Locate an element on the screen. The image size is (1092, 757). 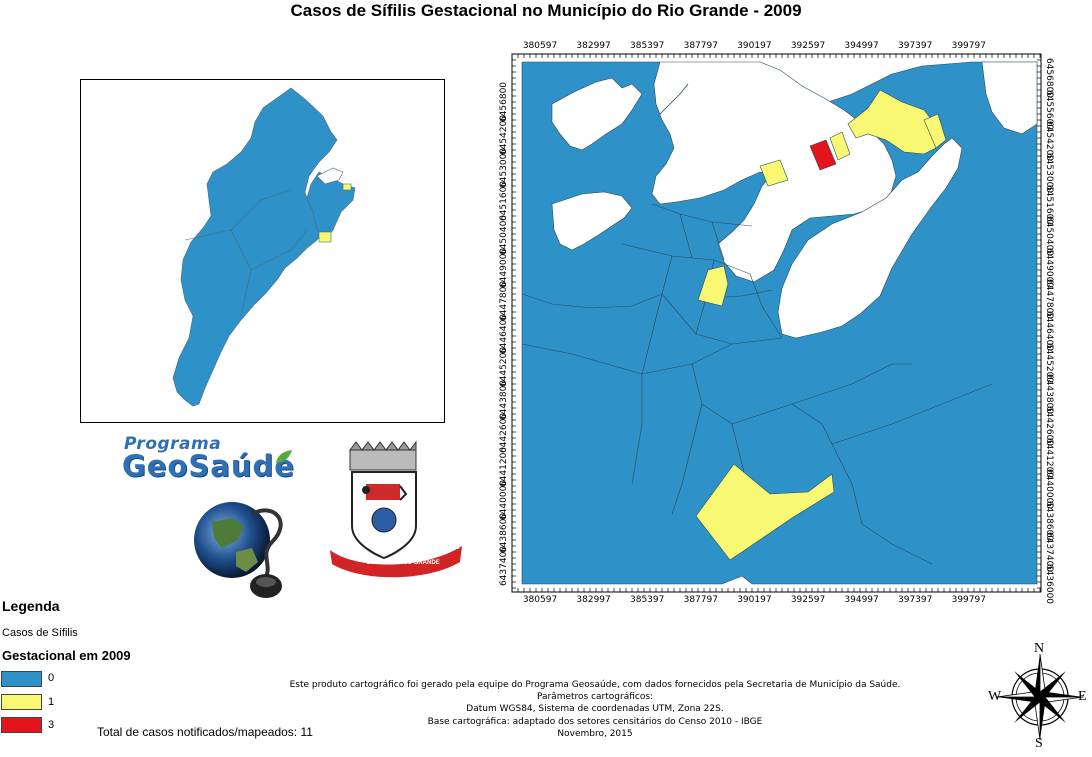
tick-label-top: 387797 is located at coordinates (700, 46).